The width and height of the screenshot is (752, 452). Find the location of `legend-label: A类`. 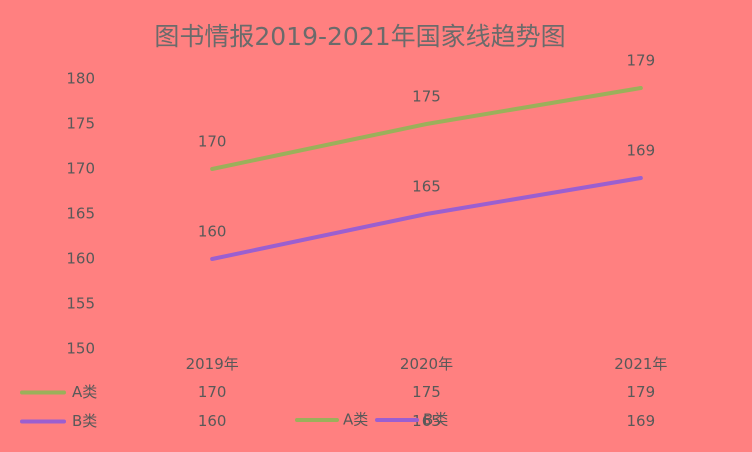

legend-label: A类 is located at coordinates (355, 420).